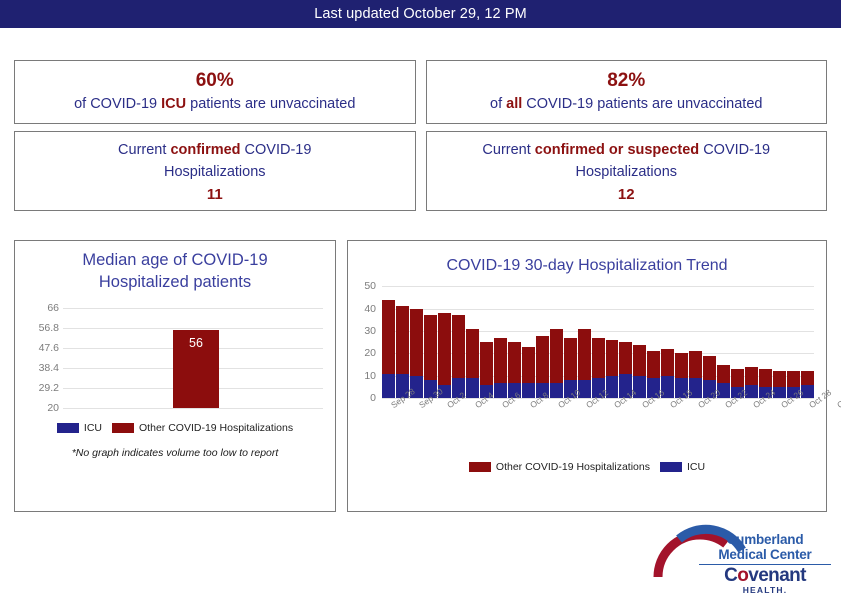 This screenshot has width=841, height=611. Describe the element at coordinates (498, 103) in the screenshot. I see `all-desc-prefix: of` at that location.